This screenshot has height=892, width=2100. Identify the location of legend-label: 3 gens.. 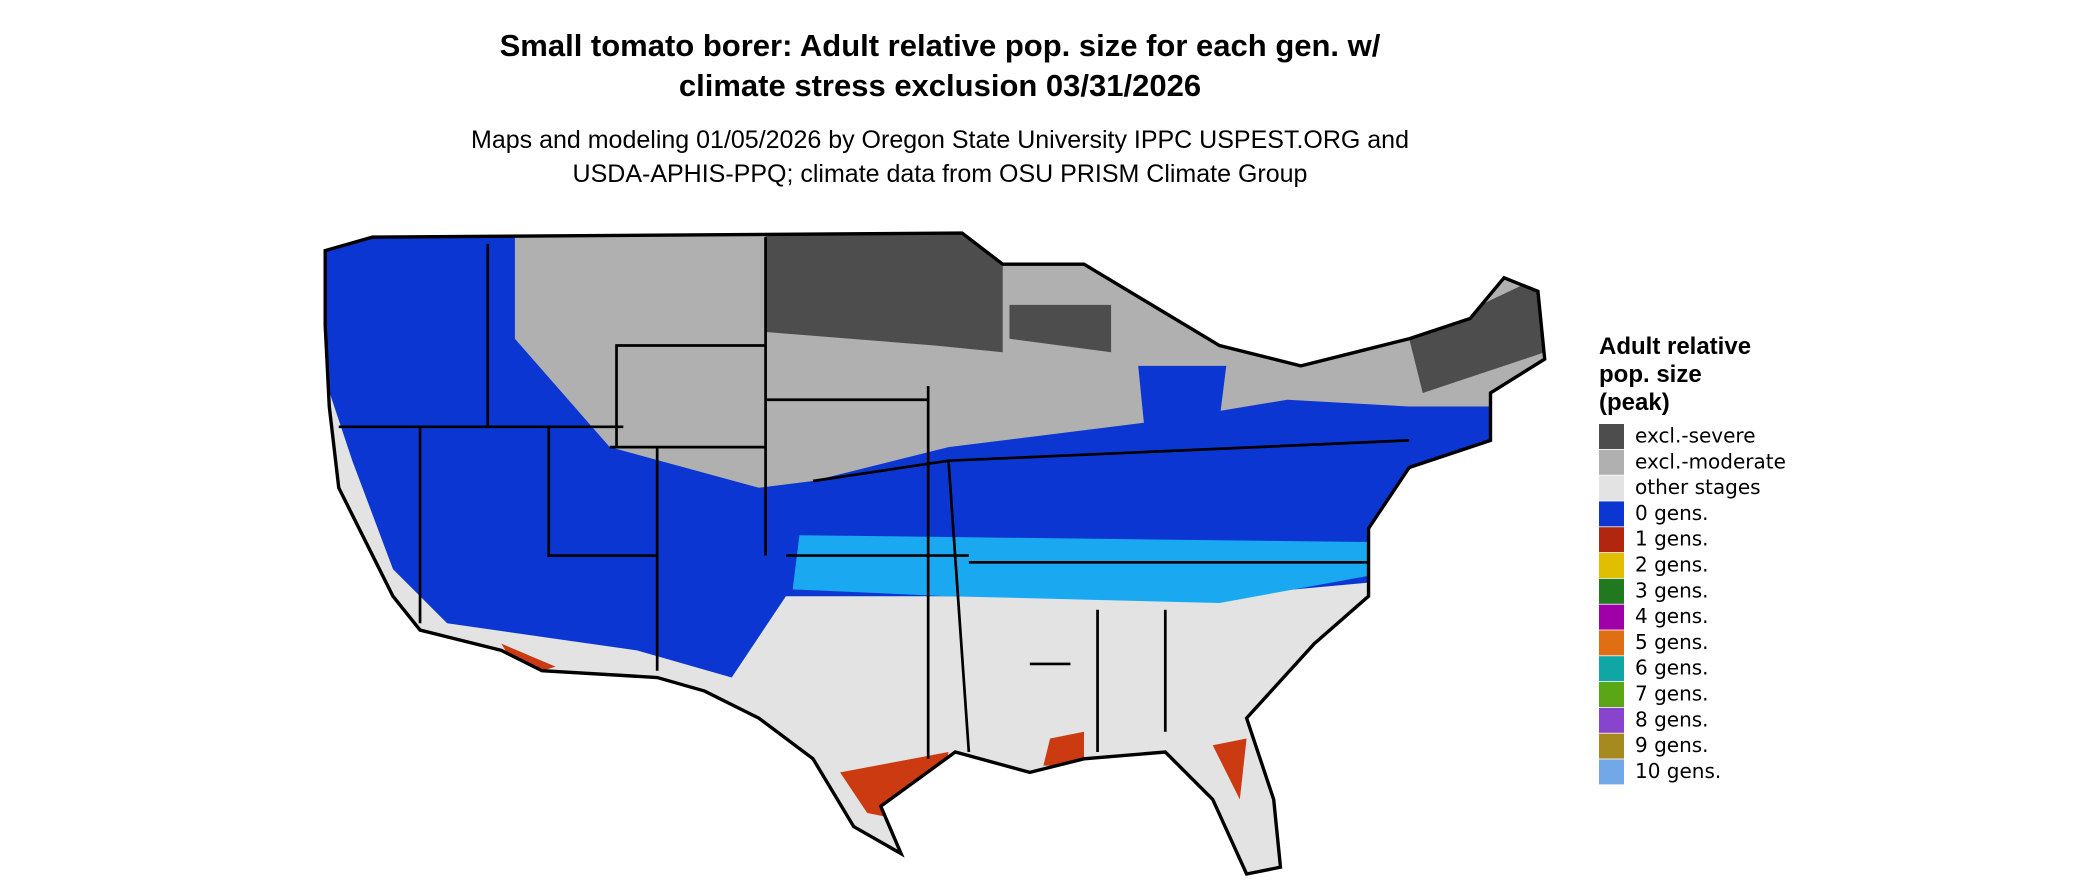
(1672, 590).